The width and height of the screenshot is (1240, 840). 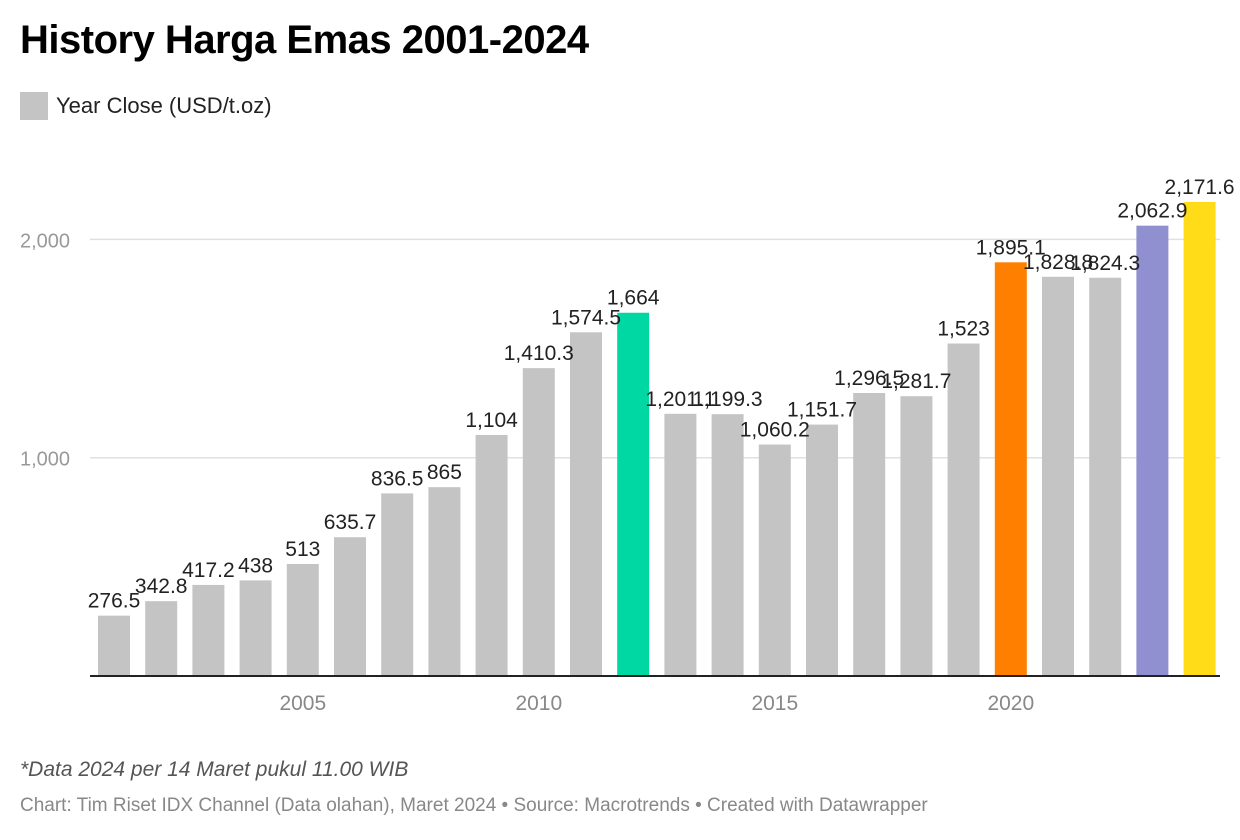 What do you see at coordinates (114, 601) in the screenshot?
I see `data-label: 276.5` at bounding box center [114, 601].